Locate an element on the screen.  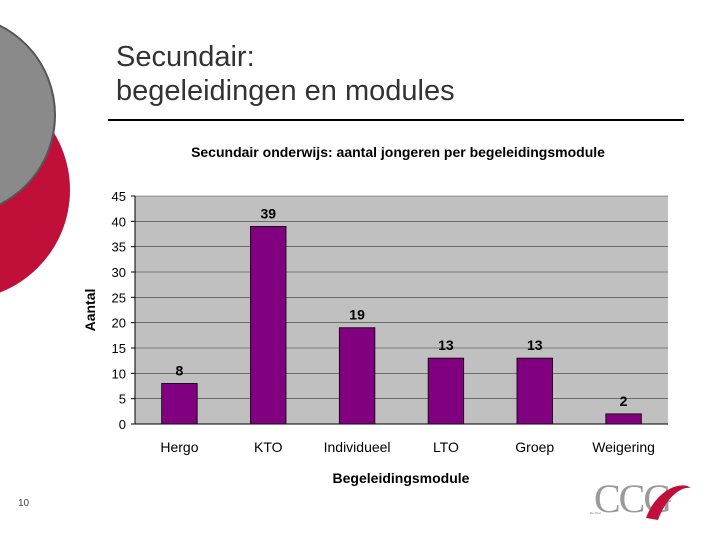
logo-swoosh-icon is located at coordinates (668, 502).